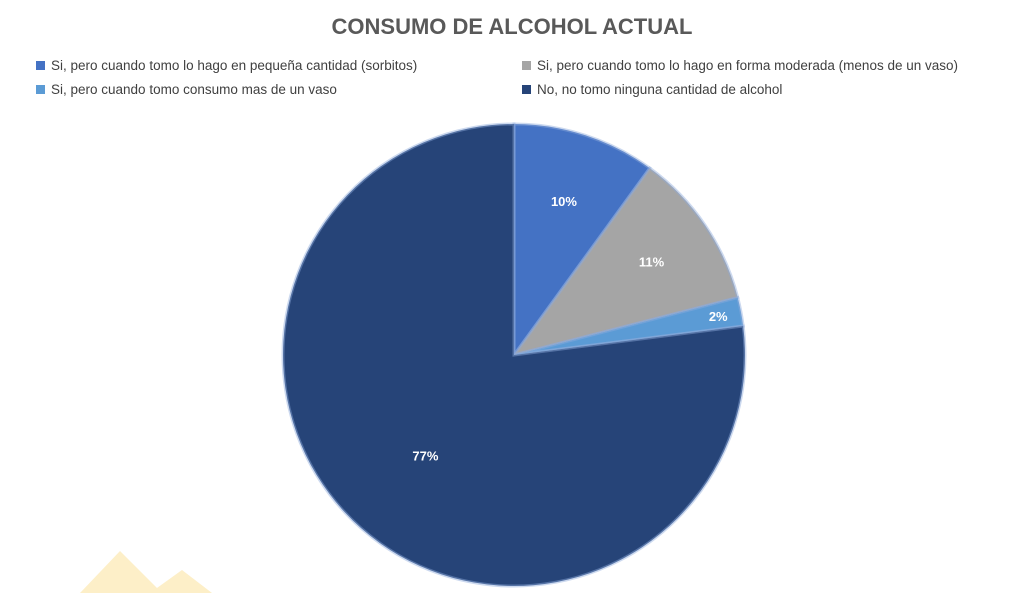 This screenshot has width=1024, height=593. Describe the element at coordinates (146, 572) in the screenshot. I see `mountain-watermark` at that location.